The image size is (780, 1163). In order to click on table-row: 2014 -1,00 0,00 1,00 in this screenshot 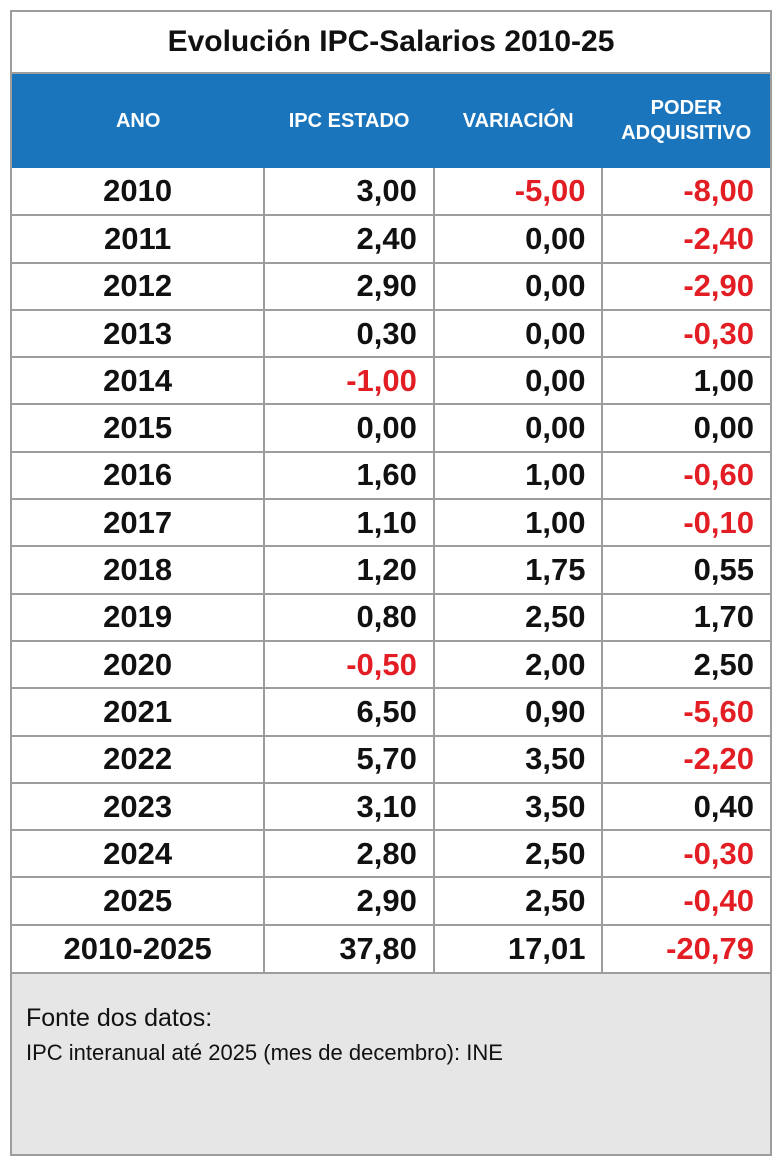, I will do `click(390, 381)`.